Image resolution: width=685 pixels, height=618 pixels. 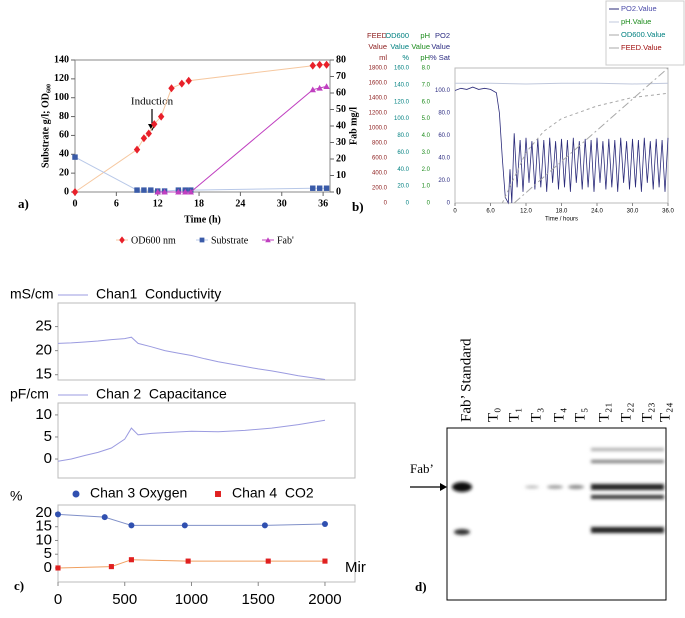 I want to click on x-tick-label: 6, so click(x=116, y=203).